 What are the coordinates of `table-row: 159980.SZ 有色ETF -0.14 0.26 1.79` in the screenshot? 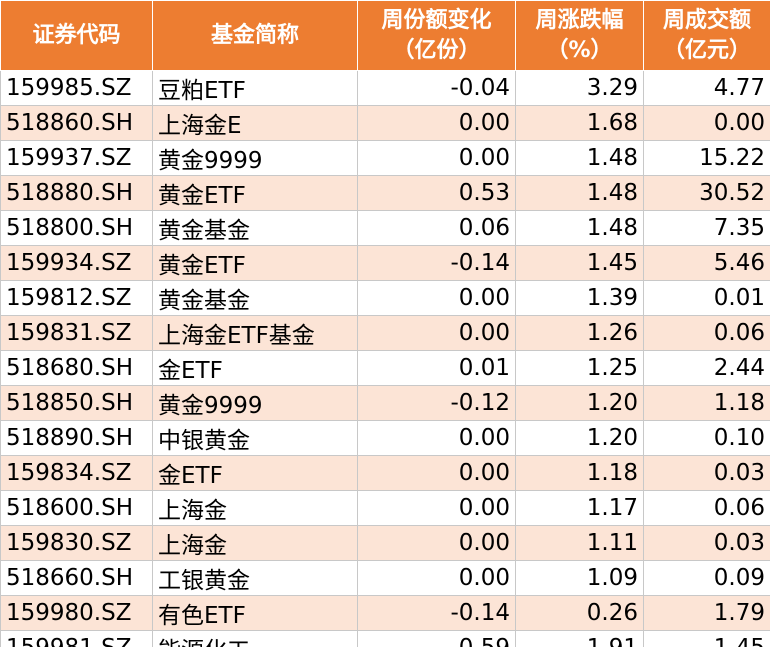 It's located at (385, 613).